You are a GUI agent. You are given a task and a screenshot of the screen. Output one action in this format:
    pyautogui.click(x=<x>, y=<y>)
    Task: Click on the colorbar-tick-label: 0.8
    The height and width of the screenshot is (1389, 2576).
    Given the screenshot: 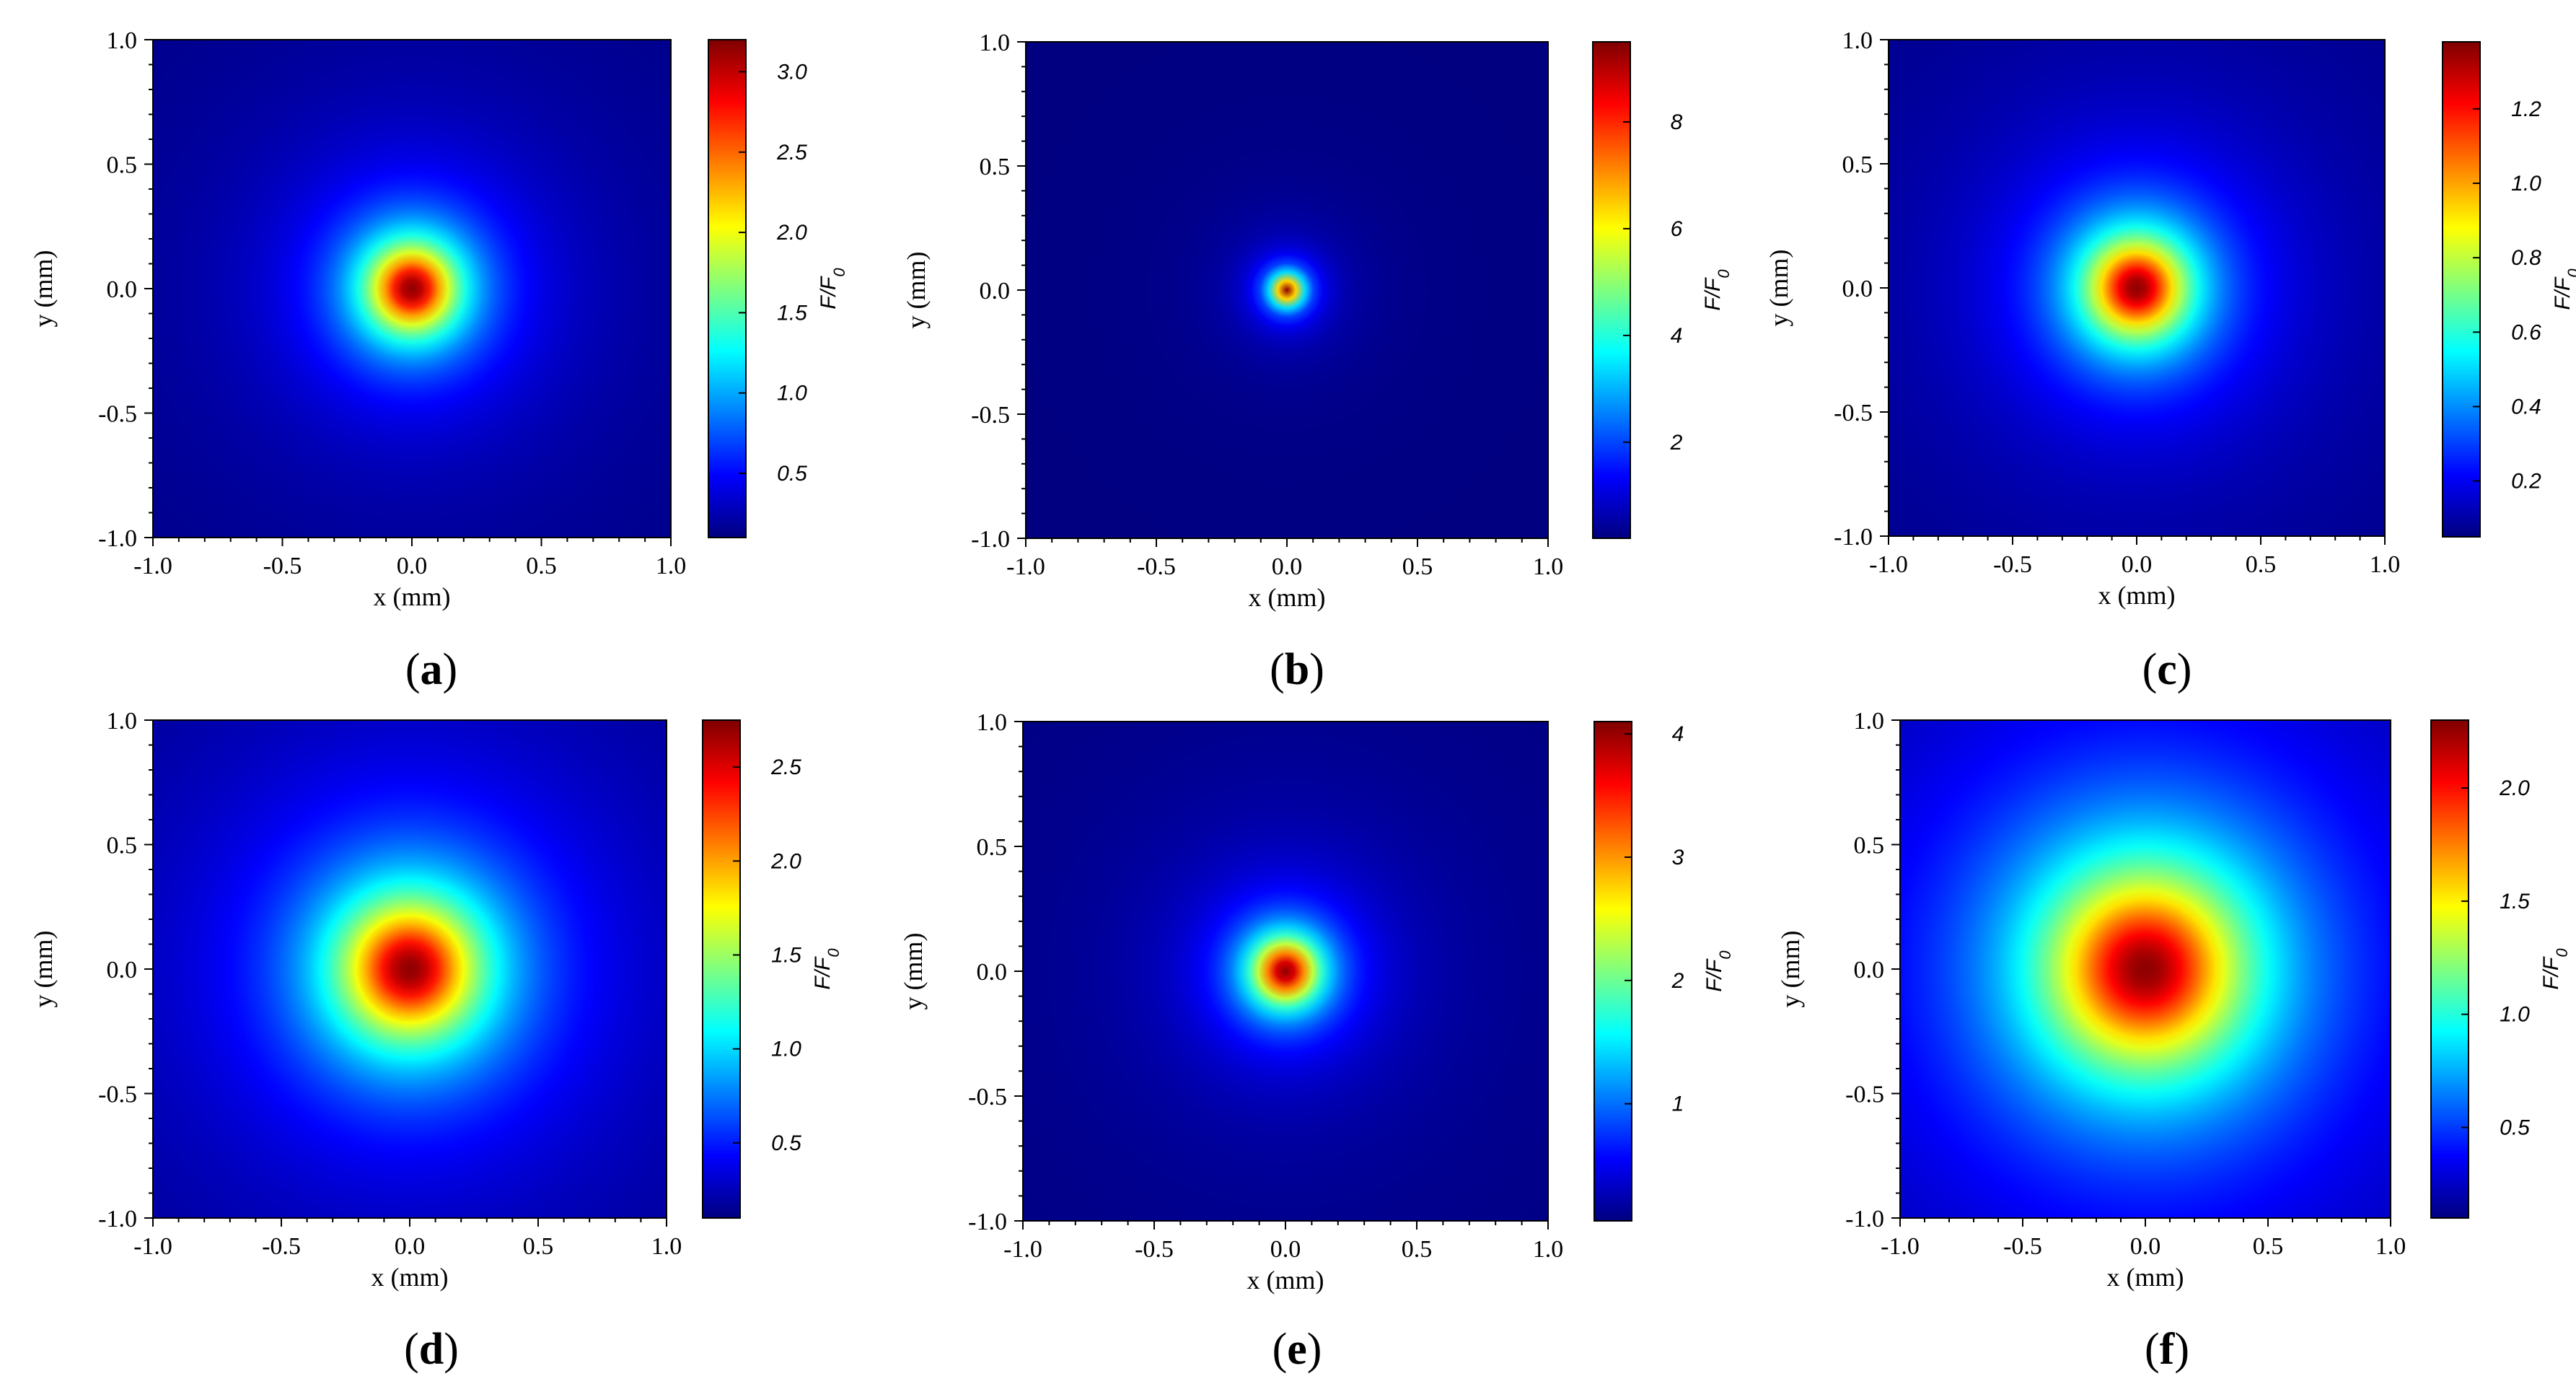 What is the action you would take?
    pyautogui.click(x=2526, y=258)
    